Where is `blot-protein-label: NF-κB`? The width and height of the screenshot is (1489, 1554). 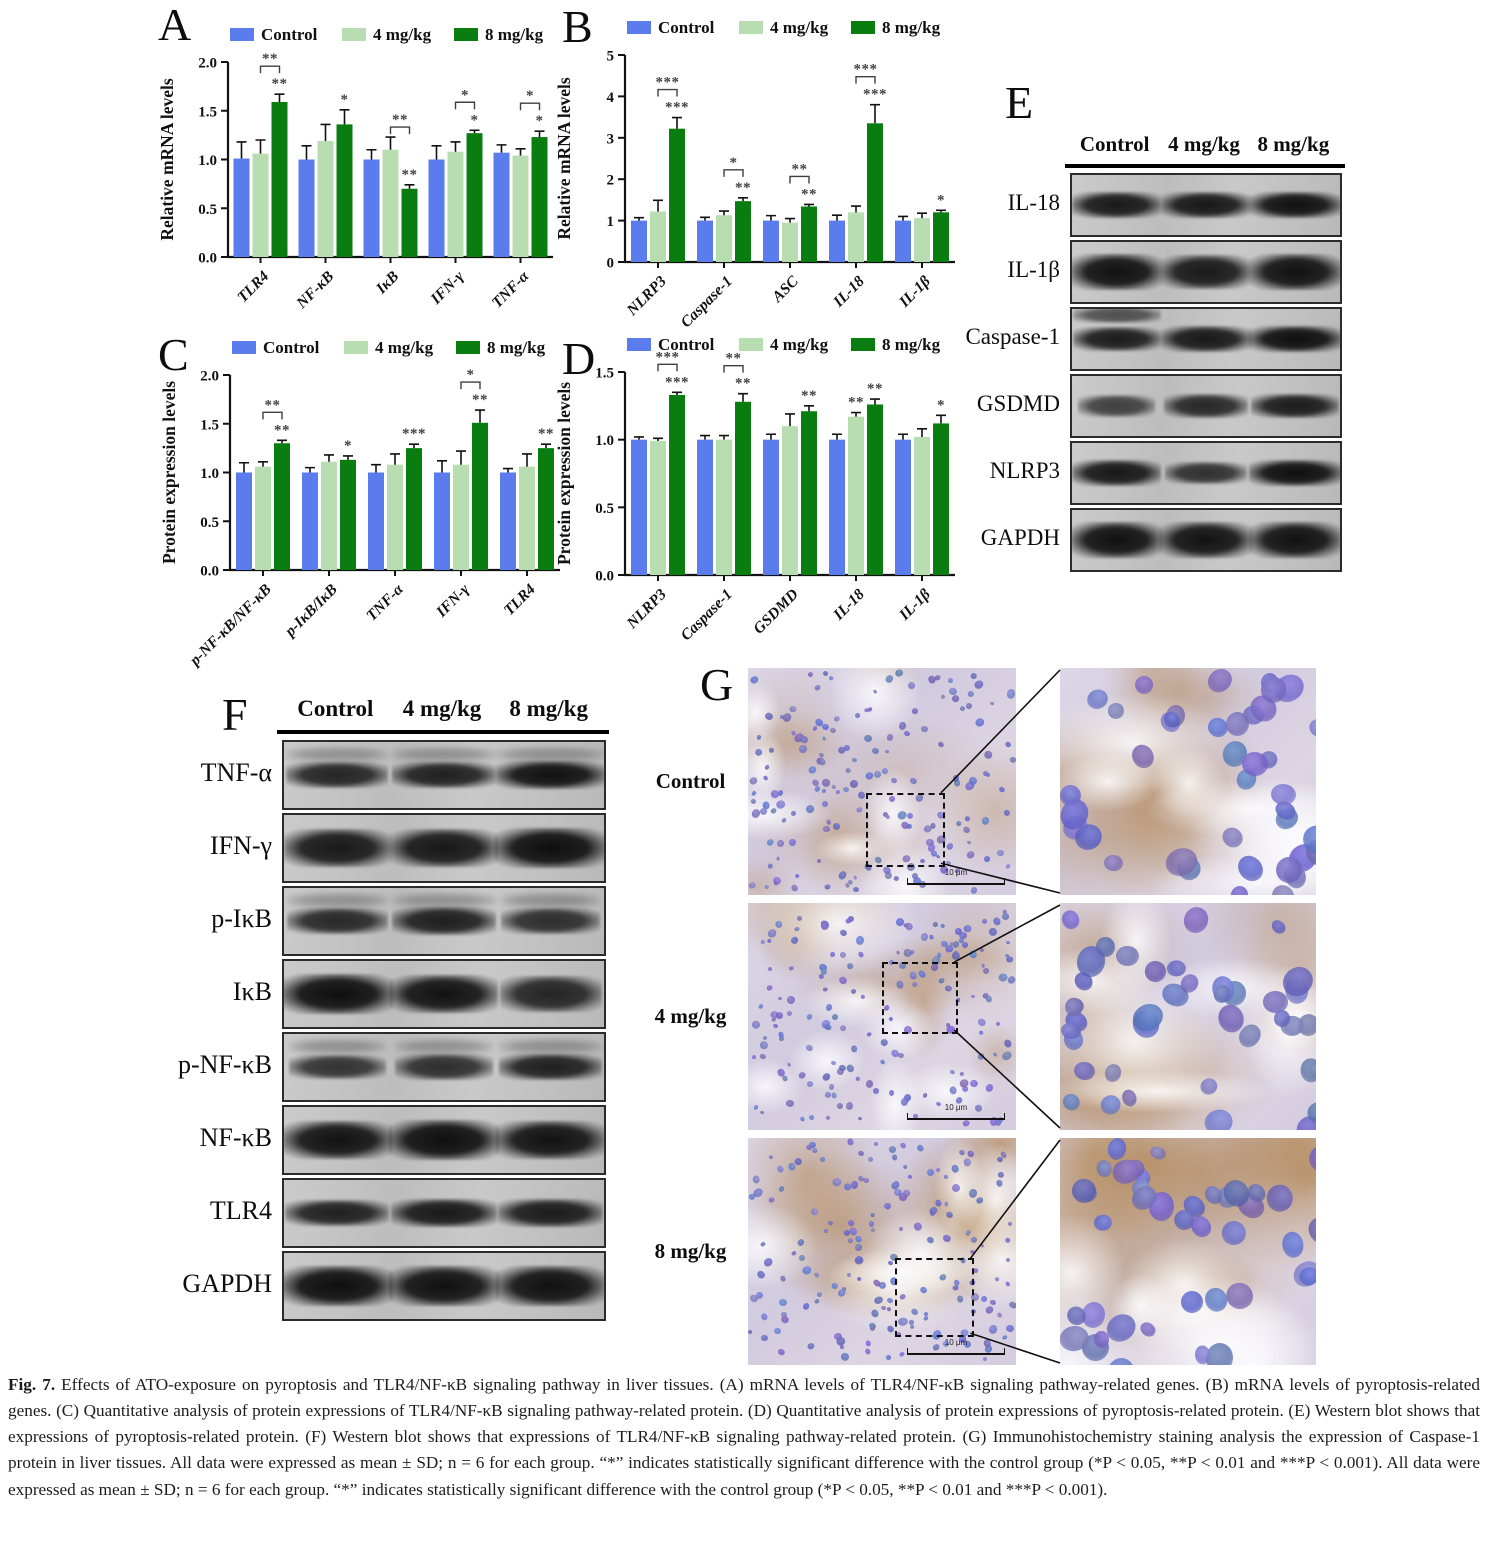 blot-protein-label: NF-κB is located at coordinates (235, 1137).